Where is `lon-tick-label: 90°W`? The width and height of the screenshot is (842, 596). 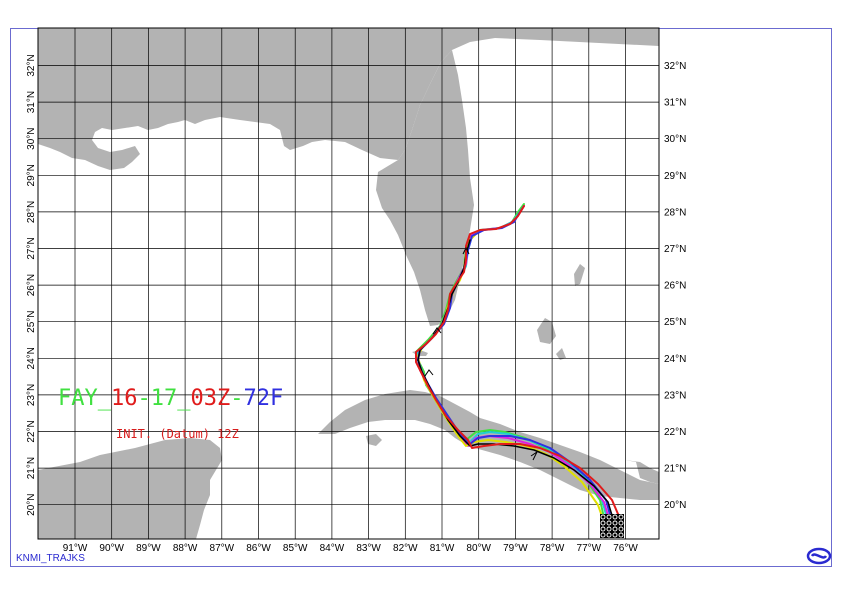
lon-tick-label: 90°W is located at coordinates (111, 548).